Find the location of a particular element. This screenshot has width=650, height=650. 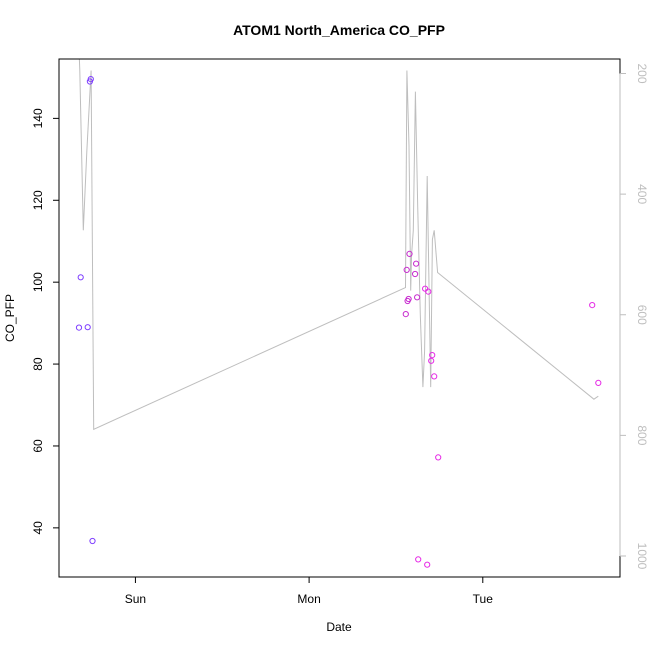

y-tick-label: 80 is located at coordinates (38, 364).